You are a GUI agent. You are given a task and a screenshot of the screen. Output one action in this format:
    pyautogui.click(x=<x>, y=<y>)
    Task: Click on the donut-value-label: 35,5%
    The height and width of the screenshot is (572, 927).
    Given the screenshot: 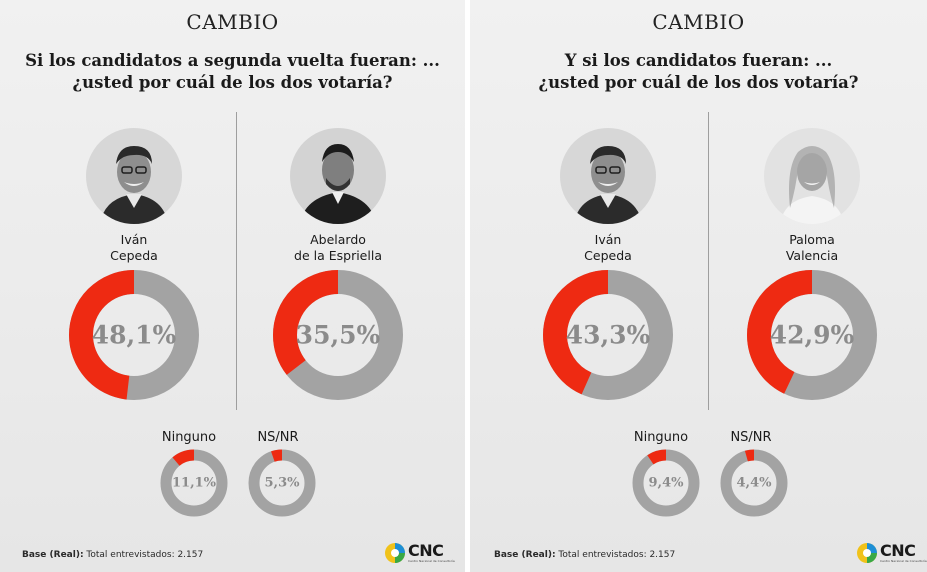 What is the action you would take?
    pyautogui.click(x=338, y=335)
    